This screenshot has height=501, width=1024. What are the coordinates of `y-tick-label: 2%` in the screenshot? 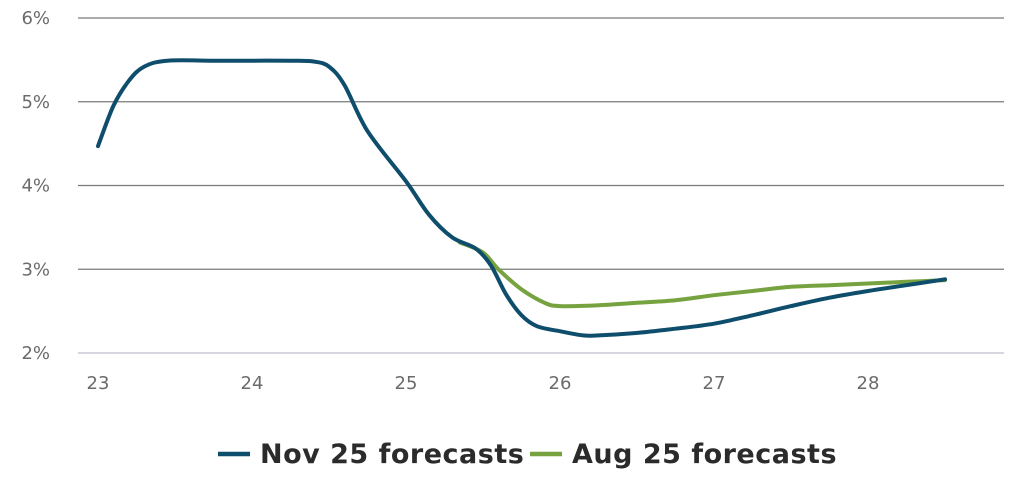 It's located at (35, 353).